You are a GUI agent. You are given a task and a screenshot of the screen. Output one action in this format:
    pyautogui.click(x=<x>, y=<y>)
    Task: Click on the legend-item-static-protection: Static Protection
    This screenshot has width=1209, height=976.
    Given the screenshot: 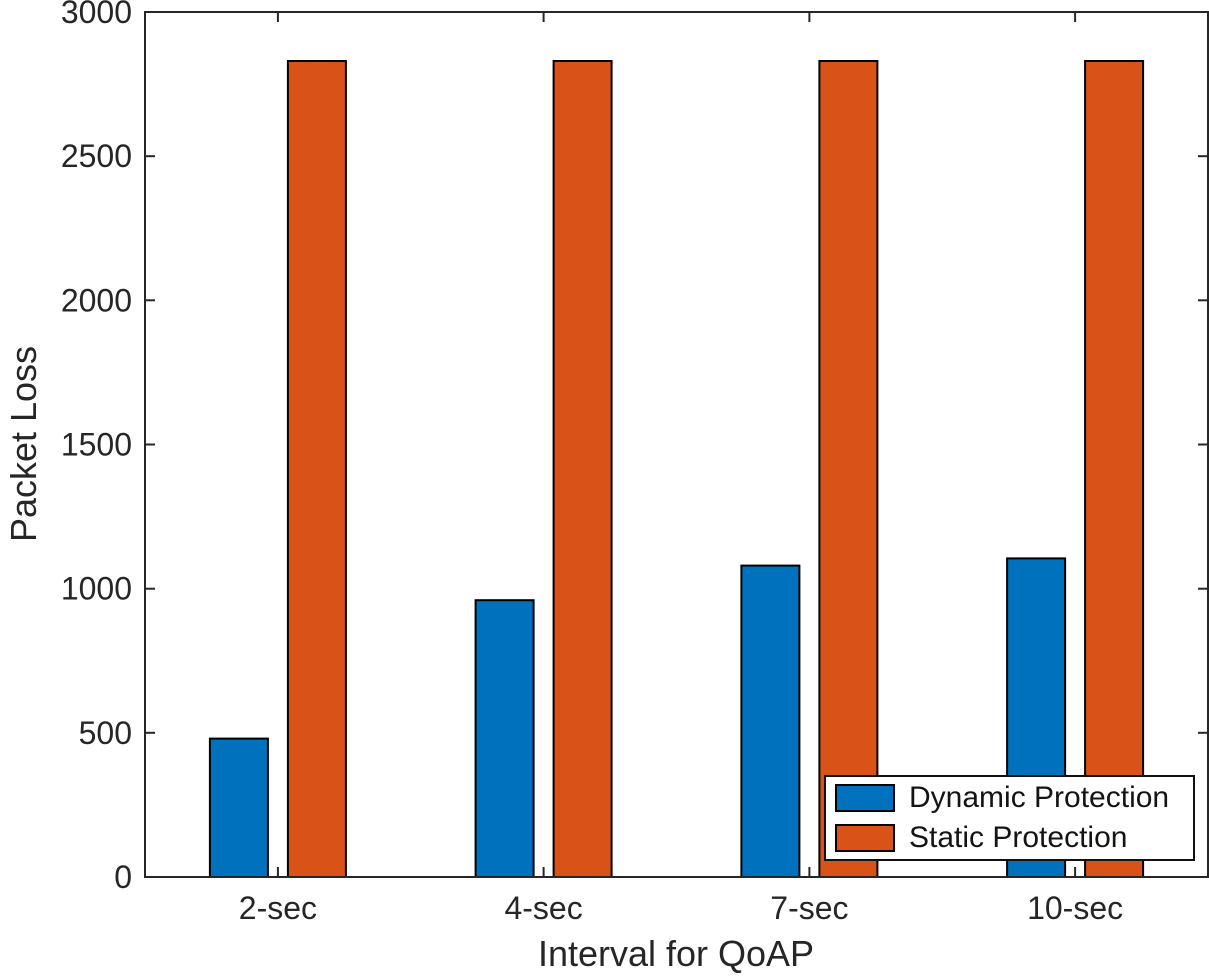 What is the action you would take?
    pyautogui.click(x=1014, y=838)
    